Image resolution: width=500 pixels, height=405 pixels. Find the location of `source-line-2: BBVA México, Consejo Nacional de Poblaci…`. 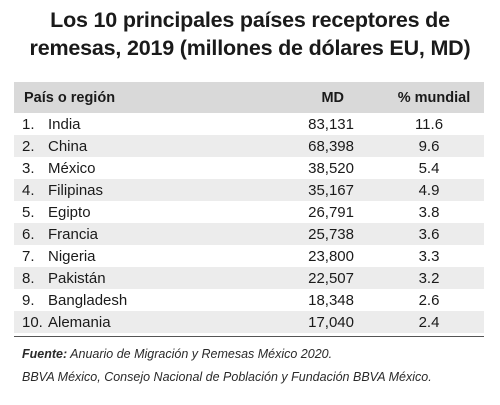

source-line-2: BBVA México, Consejo Nacional de Poblaci… is located at coordinates (227, 377).